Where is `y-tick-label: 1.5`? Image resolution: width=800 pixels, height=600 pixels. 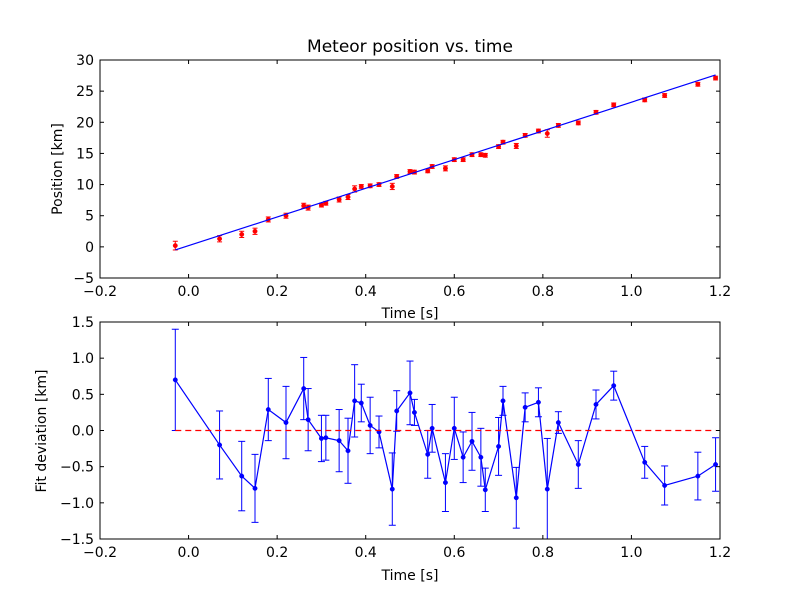 y-tick-label: 1.5 is located at coordinates (83, 323).